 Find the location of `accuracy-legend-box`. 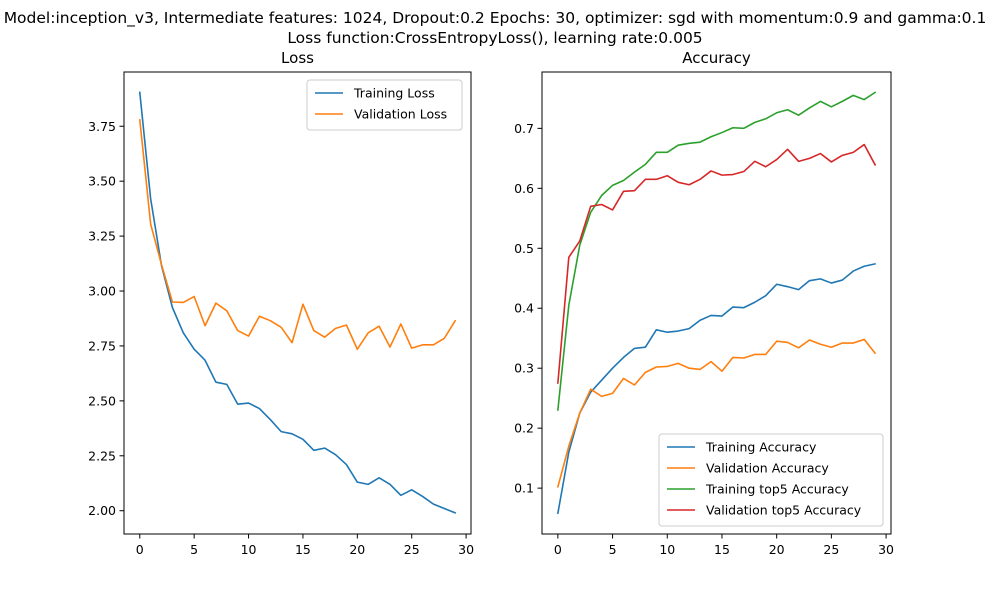

accuracy-legend-box is located at coordinates (771, 480).